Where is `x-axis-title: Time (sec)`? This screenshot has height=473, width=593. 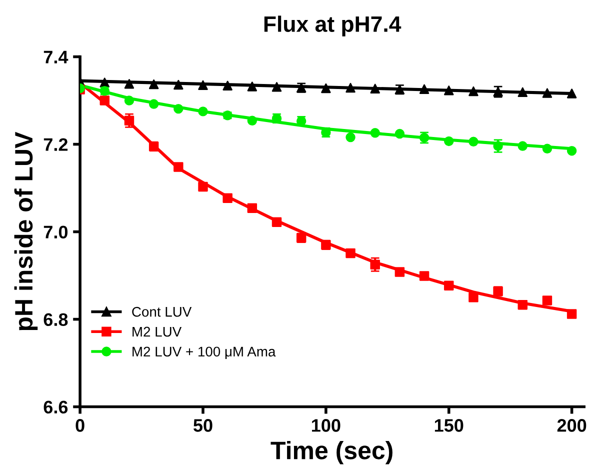 x-axis-title: Time (sec) is located at coordinates (331, 452).